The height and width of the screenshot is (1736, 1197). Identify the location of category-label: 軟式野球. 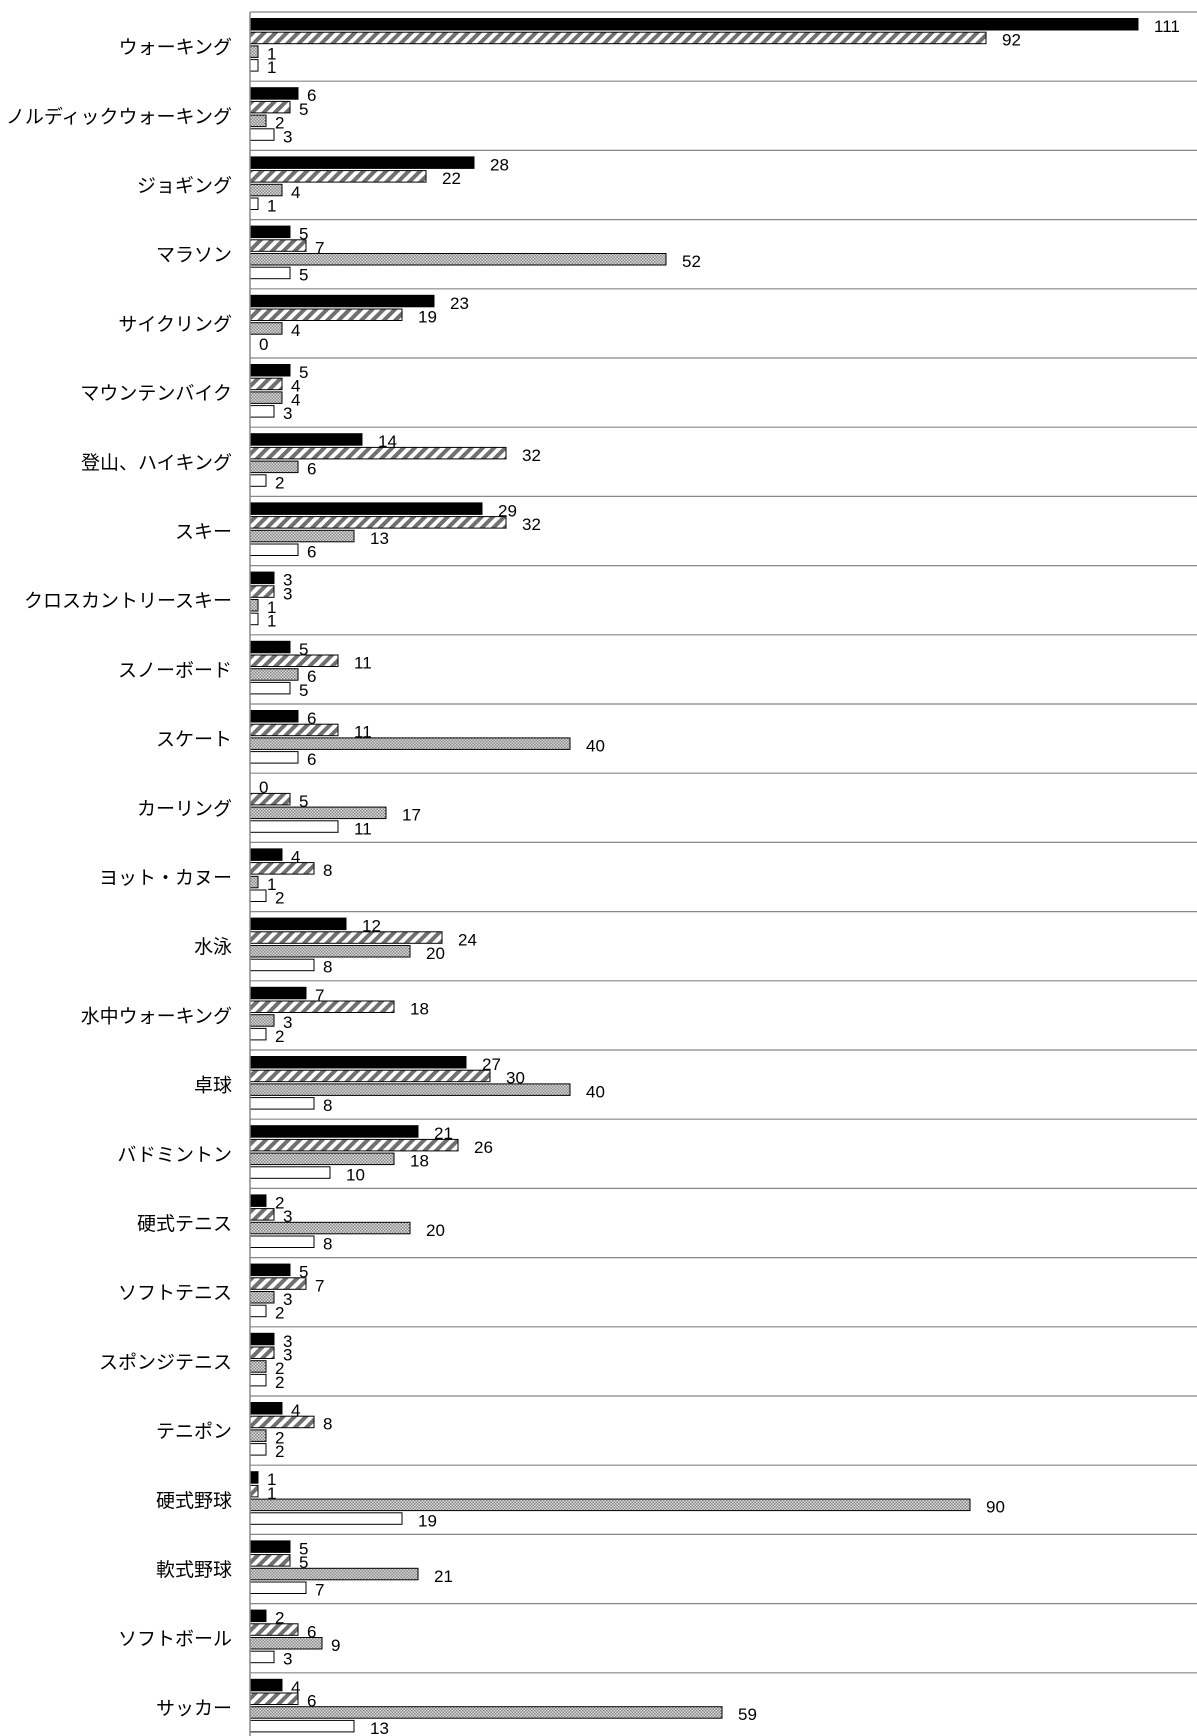
(194, 1570).